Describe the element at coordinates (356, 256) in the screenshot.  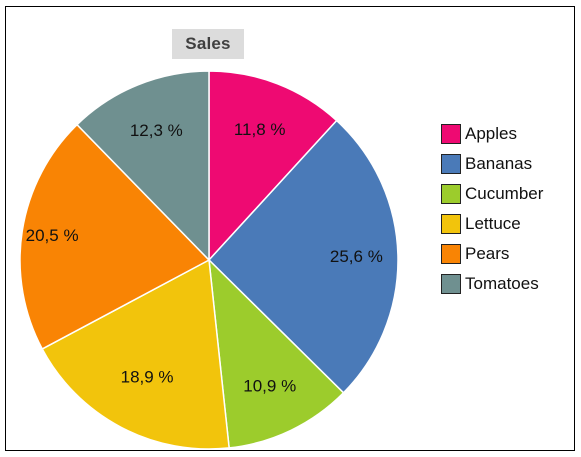
I see `slice-label-bananas: 25,6 %` at that location.